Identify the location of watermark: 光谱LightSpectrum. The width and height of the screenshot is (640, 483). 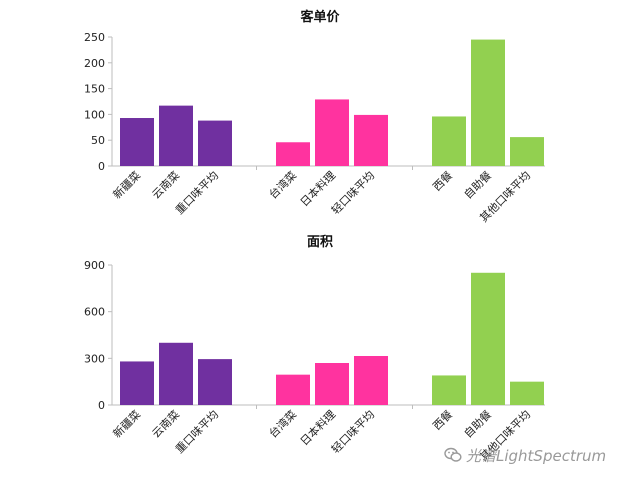
(525, 455).